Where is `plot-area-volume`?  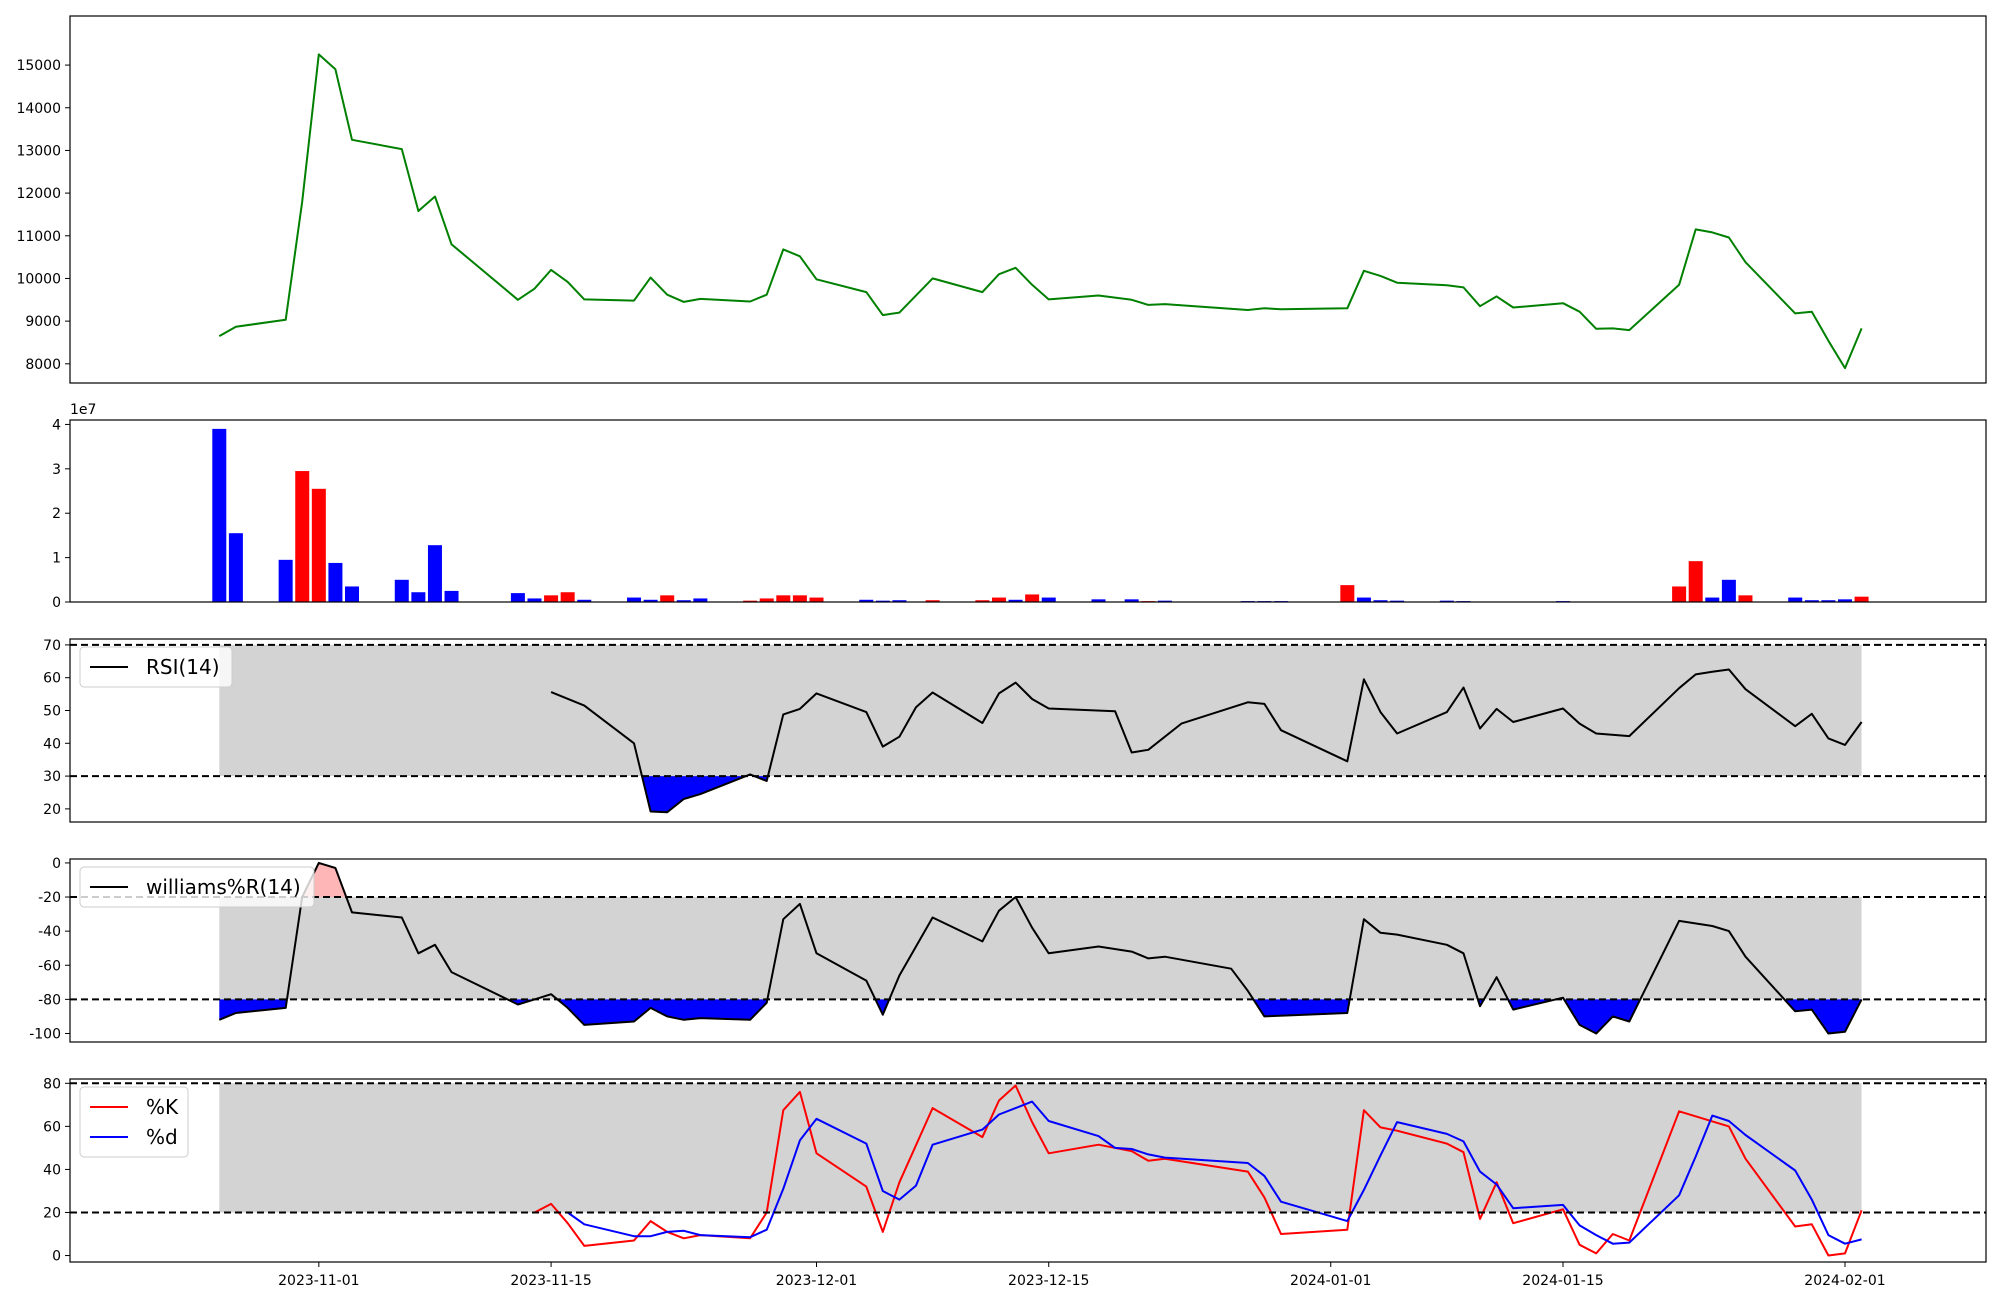
plot-area-volume is located at coordinates (1040, 515).